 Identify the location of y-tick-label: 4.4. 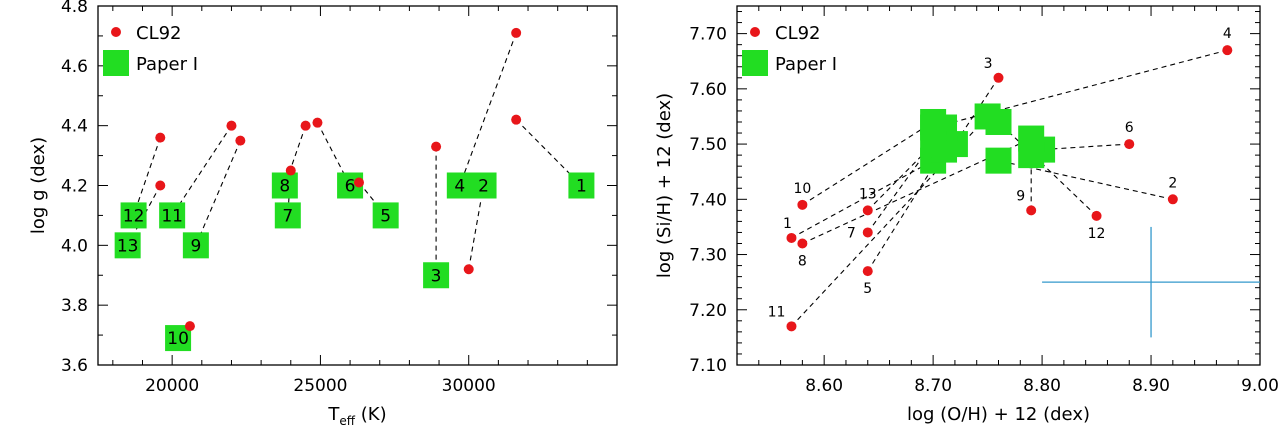
(74, 127).